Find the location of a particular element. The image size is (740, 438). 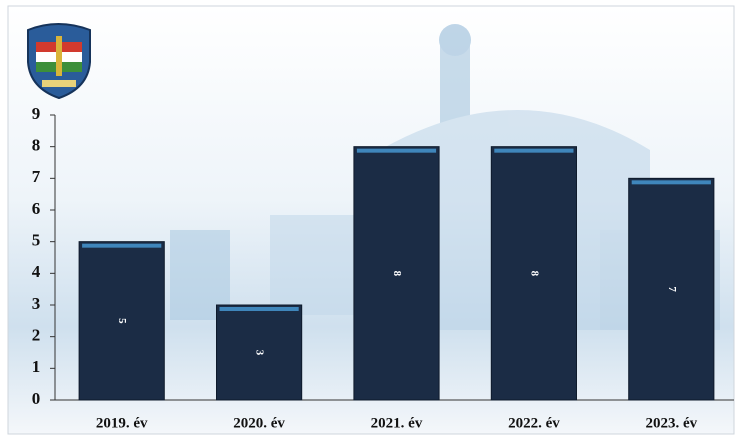

y-tick-label: 6 is located at coordinates (36, 208).